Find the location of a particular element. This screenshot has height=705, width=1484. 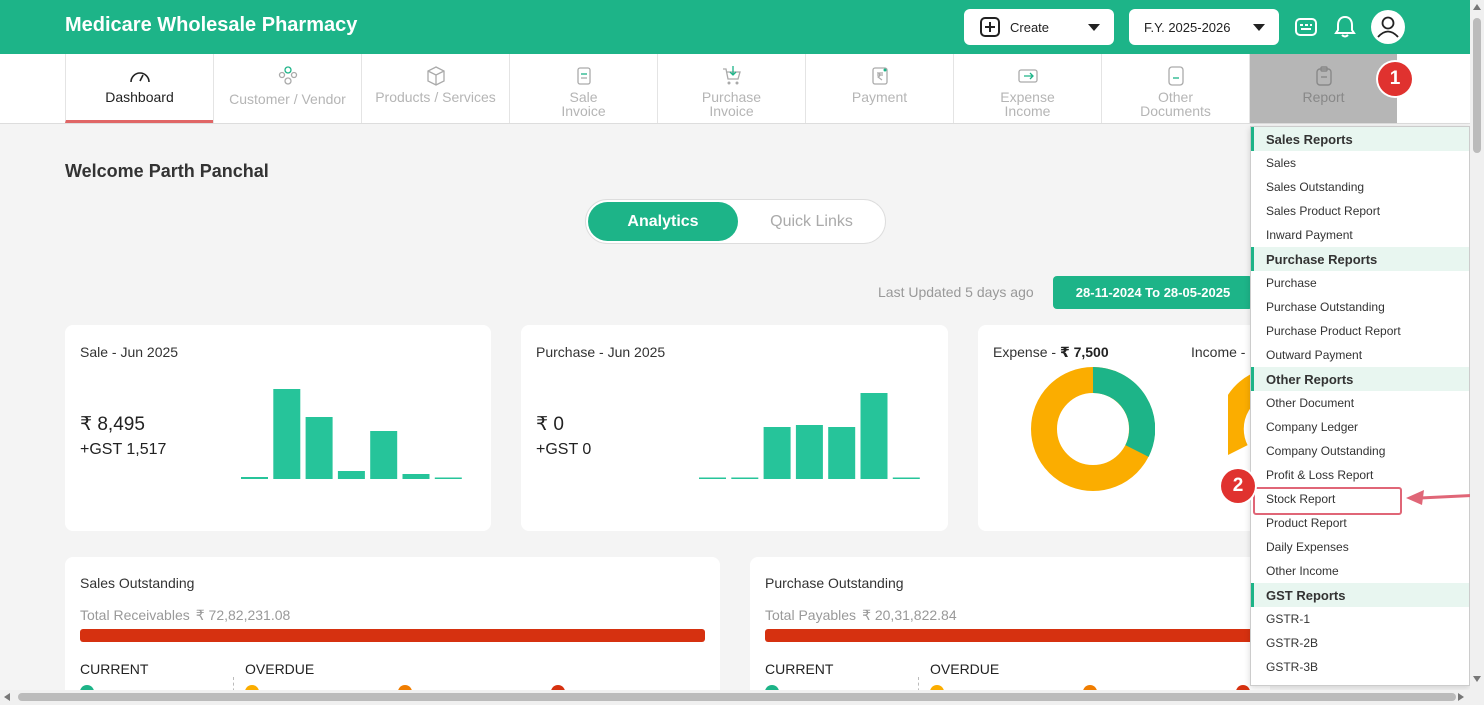

menu-item-other-document: Other Document is located at coordinates (1310, 403).